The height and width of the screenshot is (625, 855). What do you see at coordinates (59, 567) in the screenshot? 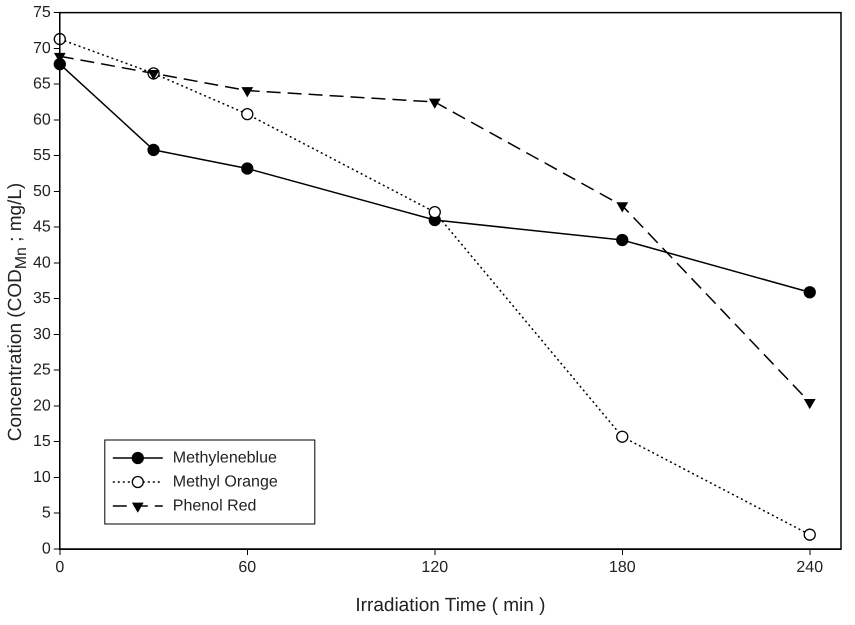
I see `x-tick-label: 0` at bounding box center [59, 567].